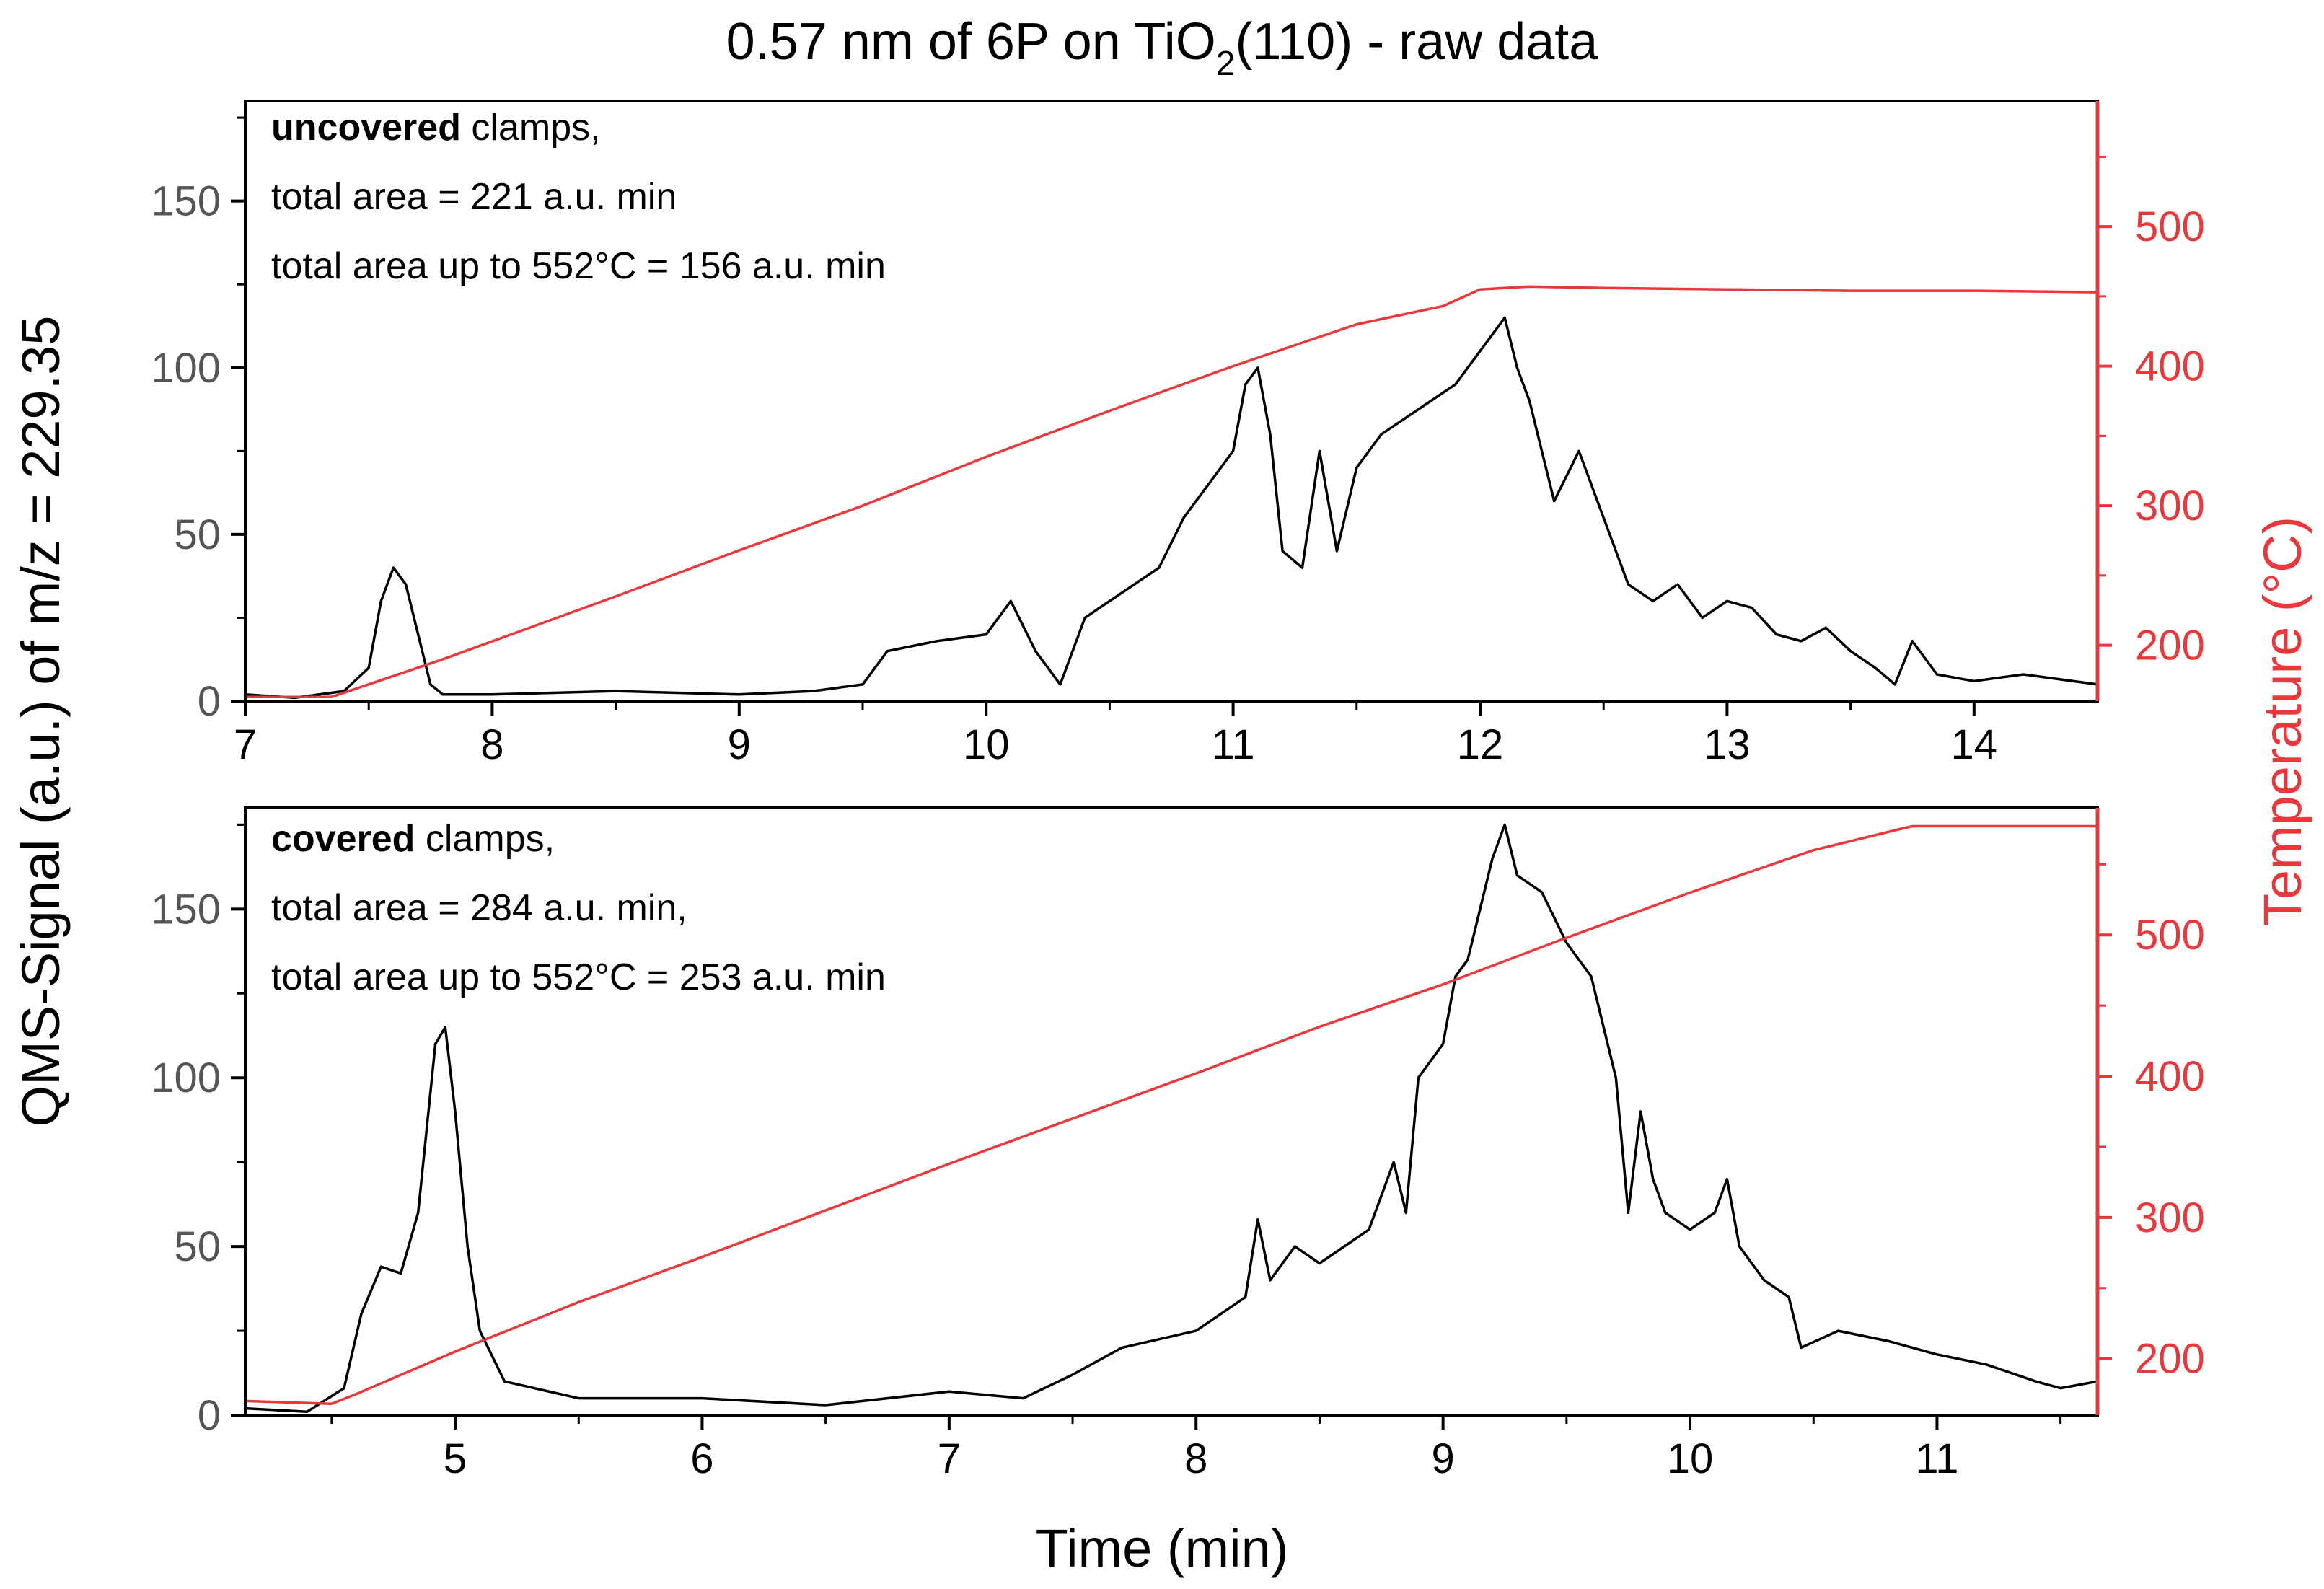  What do you see at coordinates (474, 197) in the screenshot?
I see `top-annotation-line2: total area = 221 a.u. min` at bounding box center [474, 197].